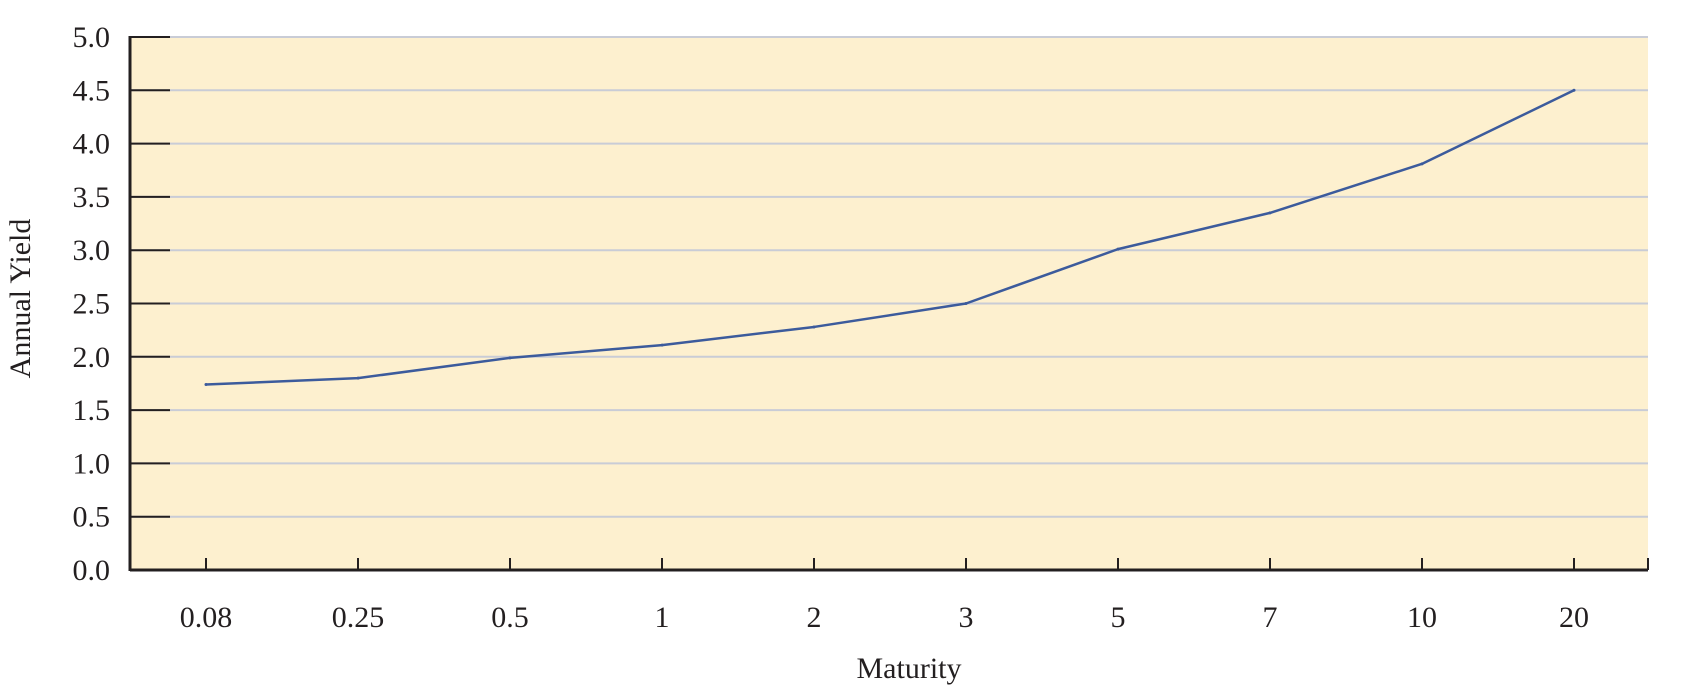  I want to click on x-axis-title: Maturity, so click(909, 668).